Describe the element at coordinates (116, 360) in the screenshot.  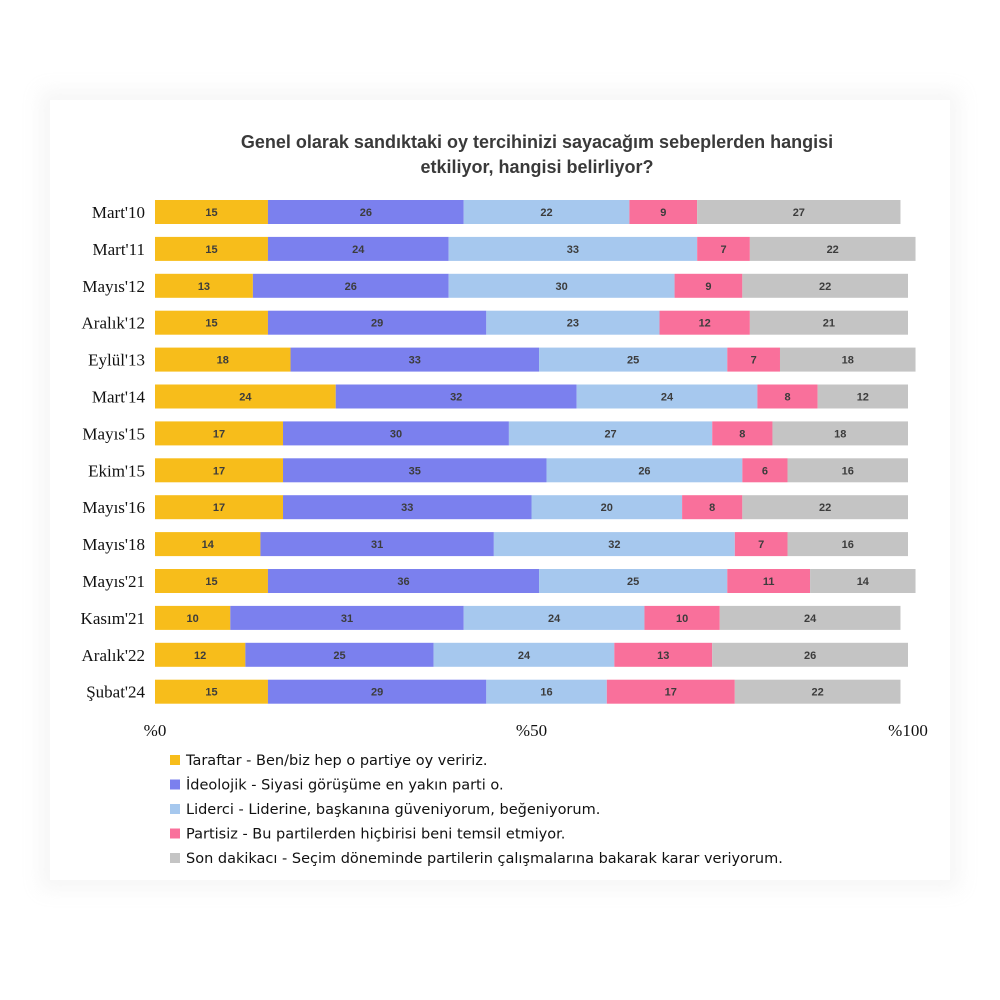
I see `category-label: Eylül'13` at that location.